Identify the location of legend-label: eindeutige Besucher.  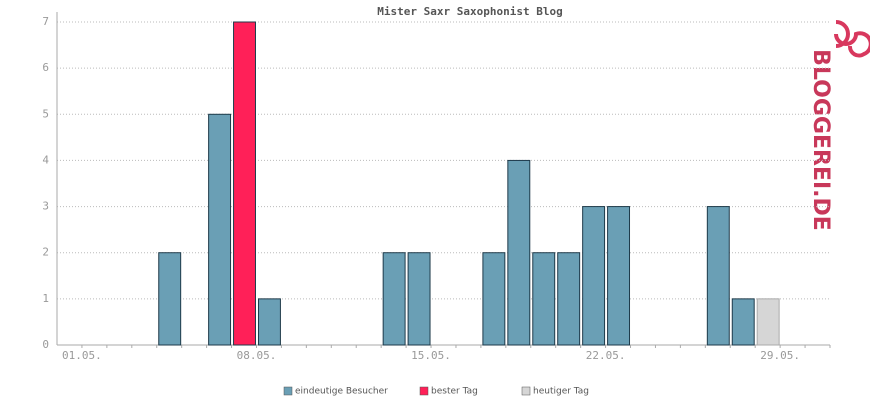
(341, 392).